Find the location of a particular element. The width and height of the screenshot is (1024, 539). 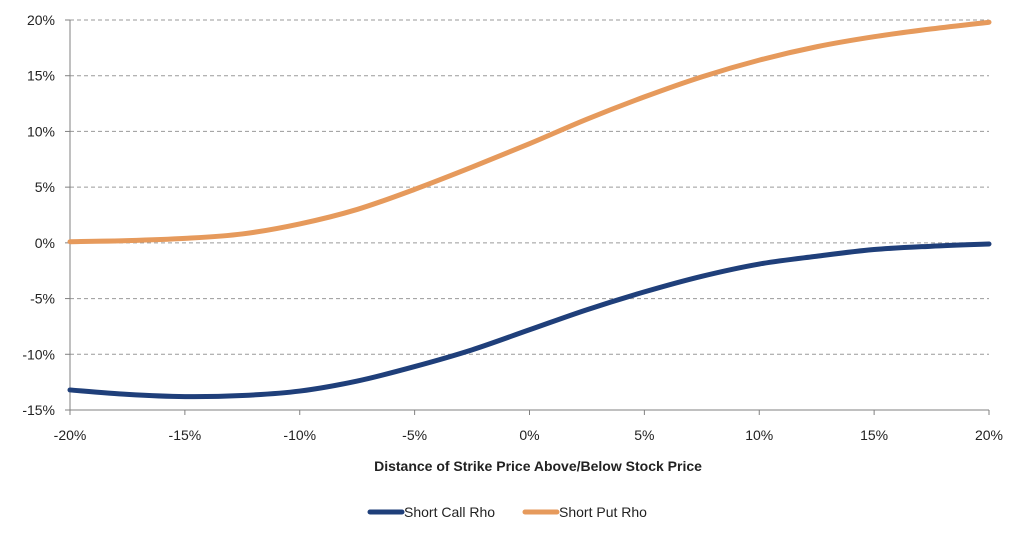

y-tick-label: -5% is located at coordinates (42, 299).